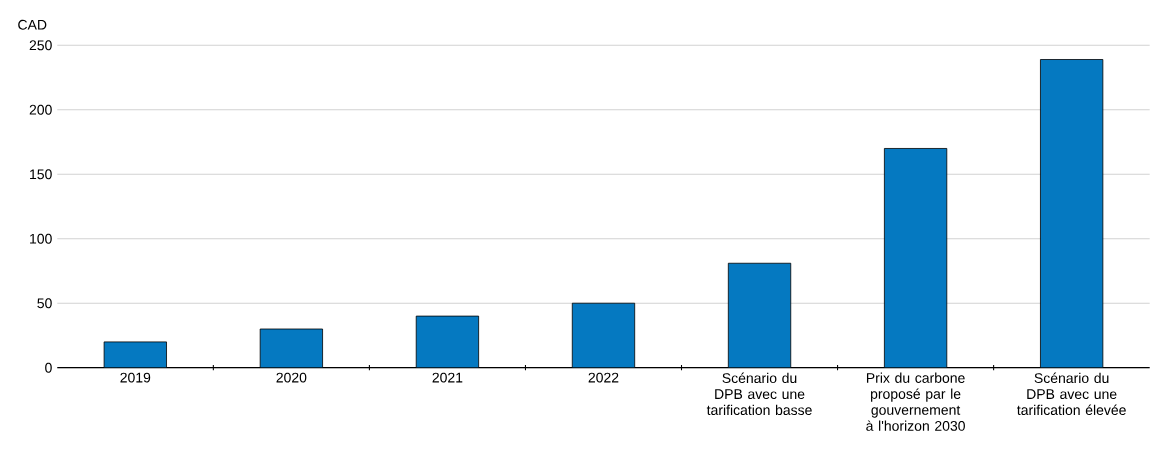 The height and width of the screenshot is (465, 1171). What do you see at coordinates (915, 401) in the screenshot?
I see `x-tick-label: Prix du carbone proposé par le gouvernement à l'horizon 2030` at bounding box center [915, 401].